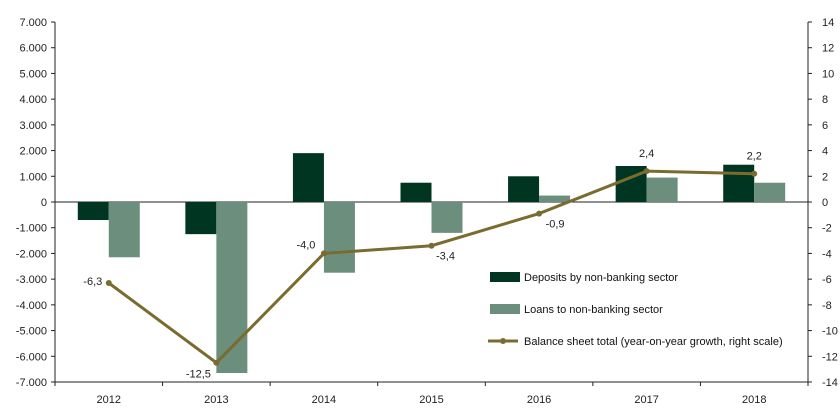  Describe the element at coordinates (828, 49) in the screenshot. I see `right-tick-label: 12` at that location.